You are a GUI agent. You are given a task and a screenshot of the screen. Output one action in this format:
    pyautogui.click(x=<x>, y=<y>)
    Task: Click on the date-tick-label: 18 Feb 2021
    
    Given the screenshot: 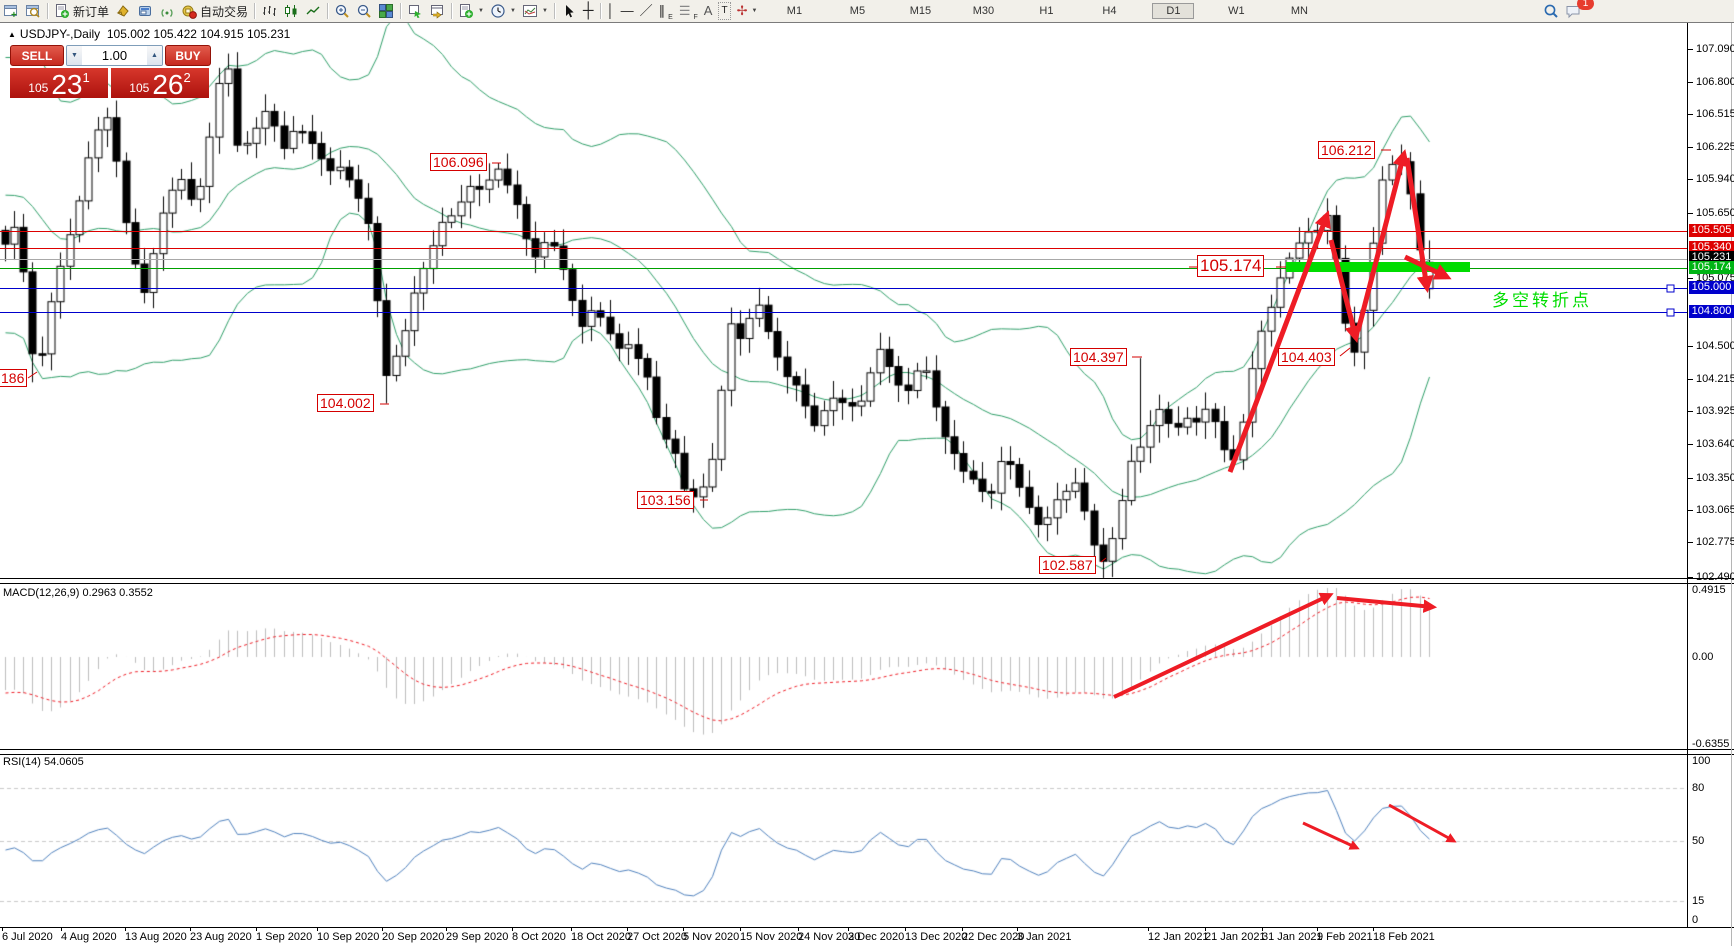 What is the action you would take?
    pyautogui.click(x=1404, y=937)
    